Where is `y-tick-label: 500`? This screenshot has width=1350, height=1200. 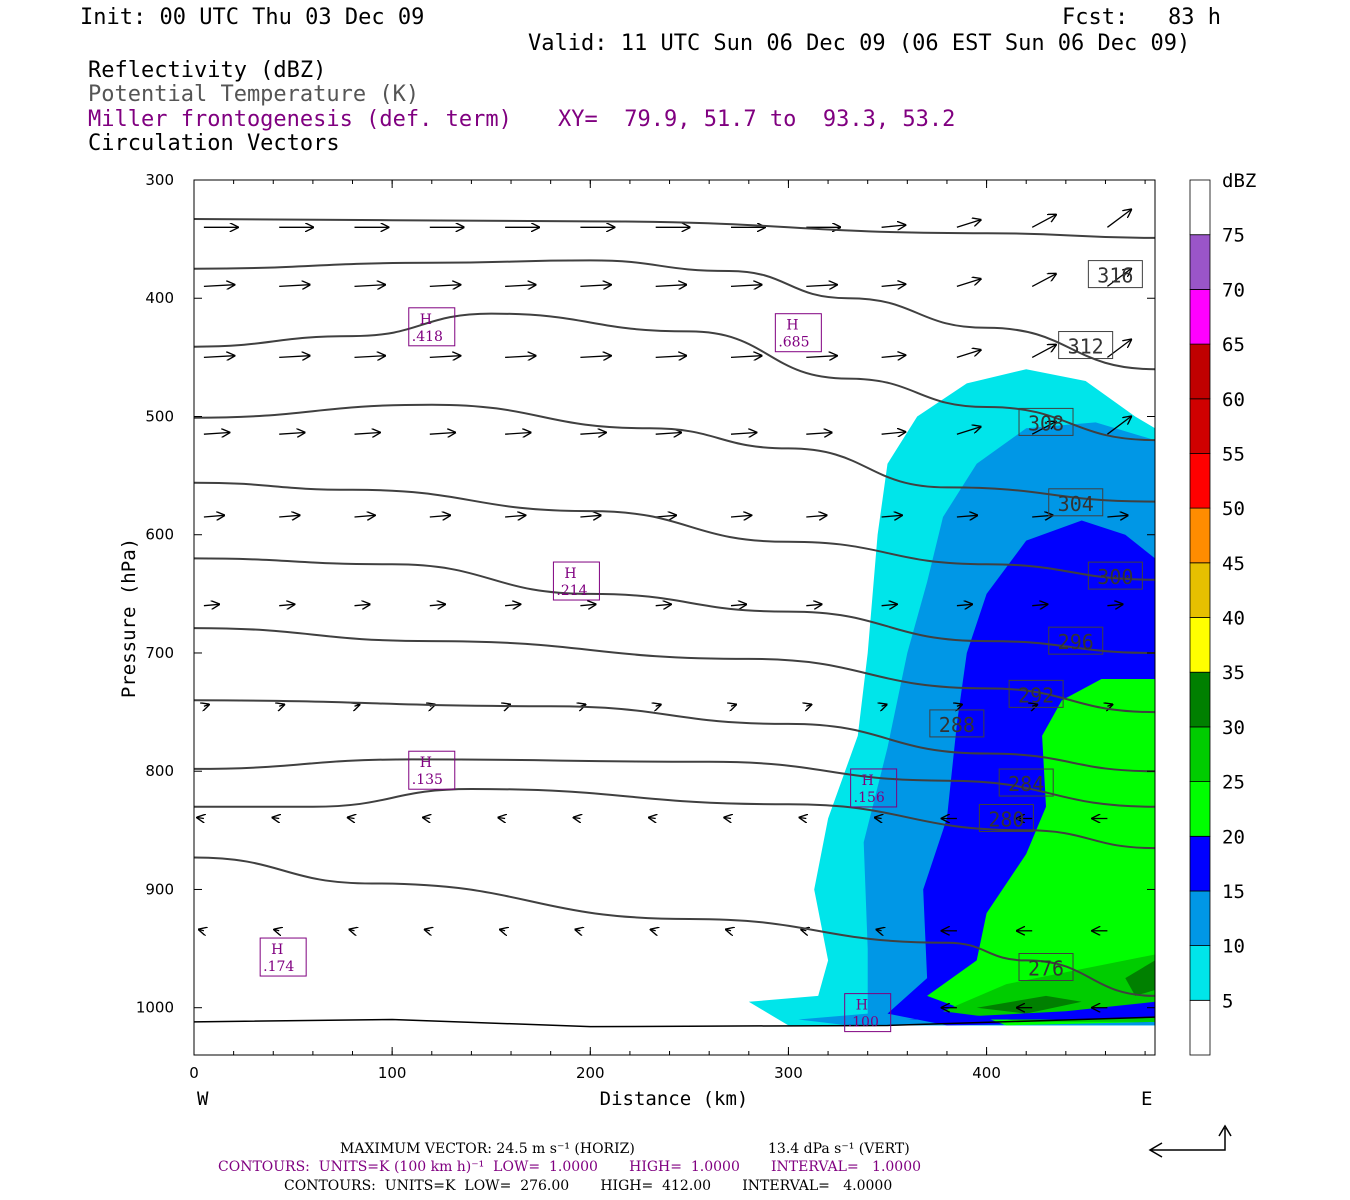 y-tick-label: 500 is located at coordinates (159, 416).